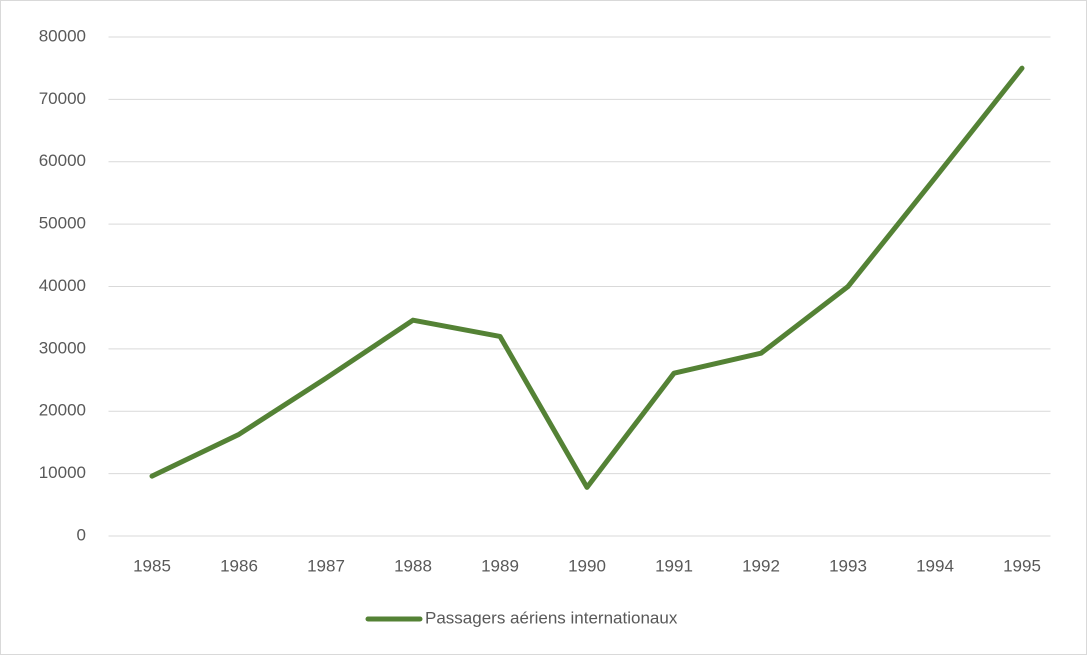  Describe the element at coordinates (848, 565) in the screenshot. I see `x-tick-label: 1993` at that location.